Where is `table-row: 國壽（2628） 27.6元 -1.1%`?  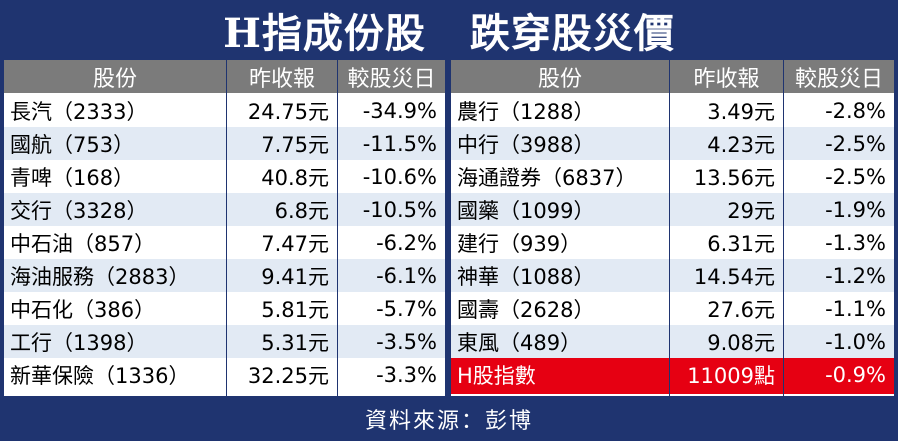 table-row: 國壽（2628） 27.6元 -1.1% is located at coordinates (672, 308).